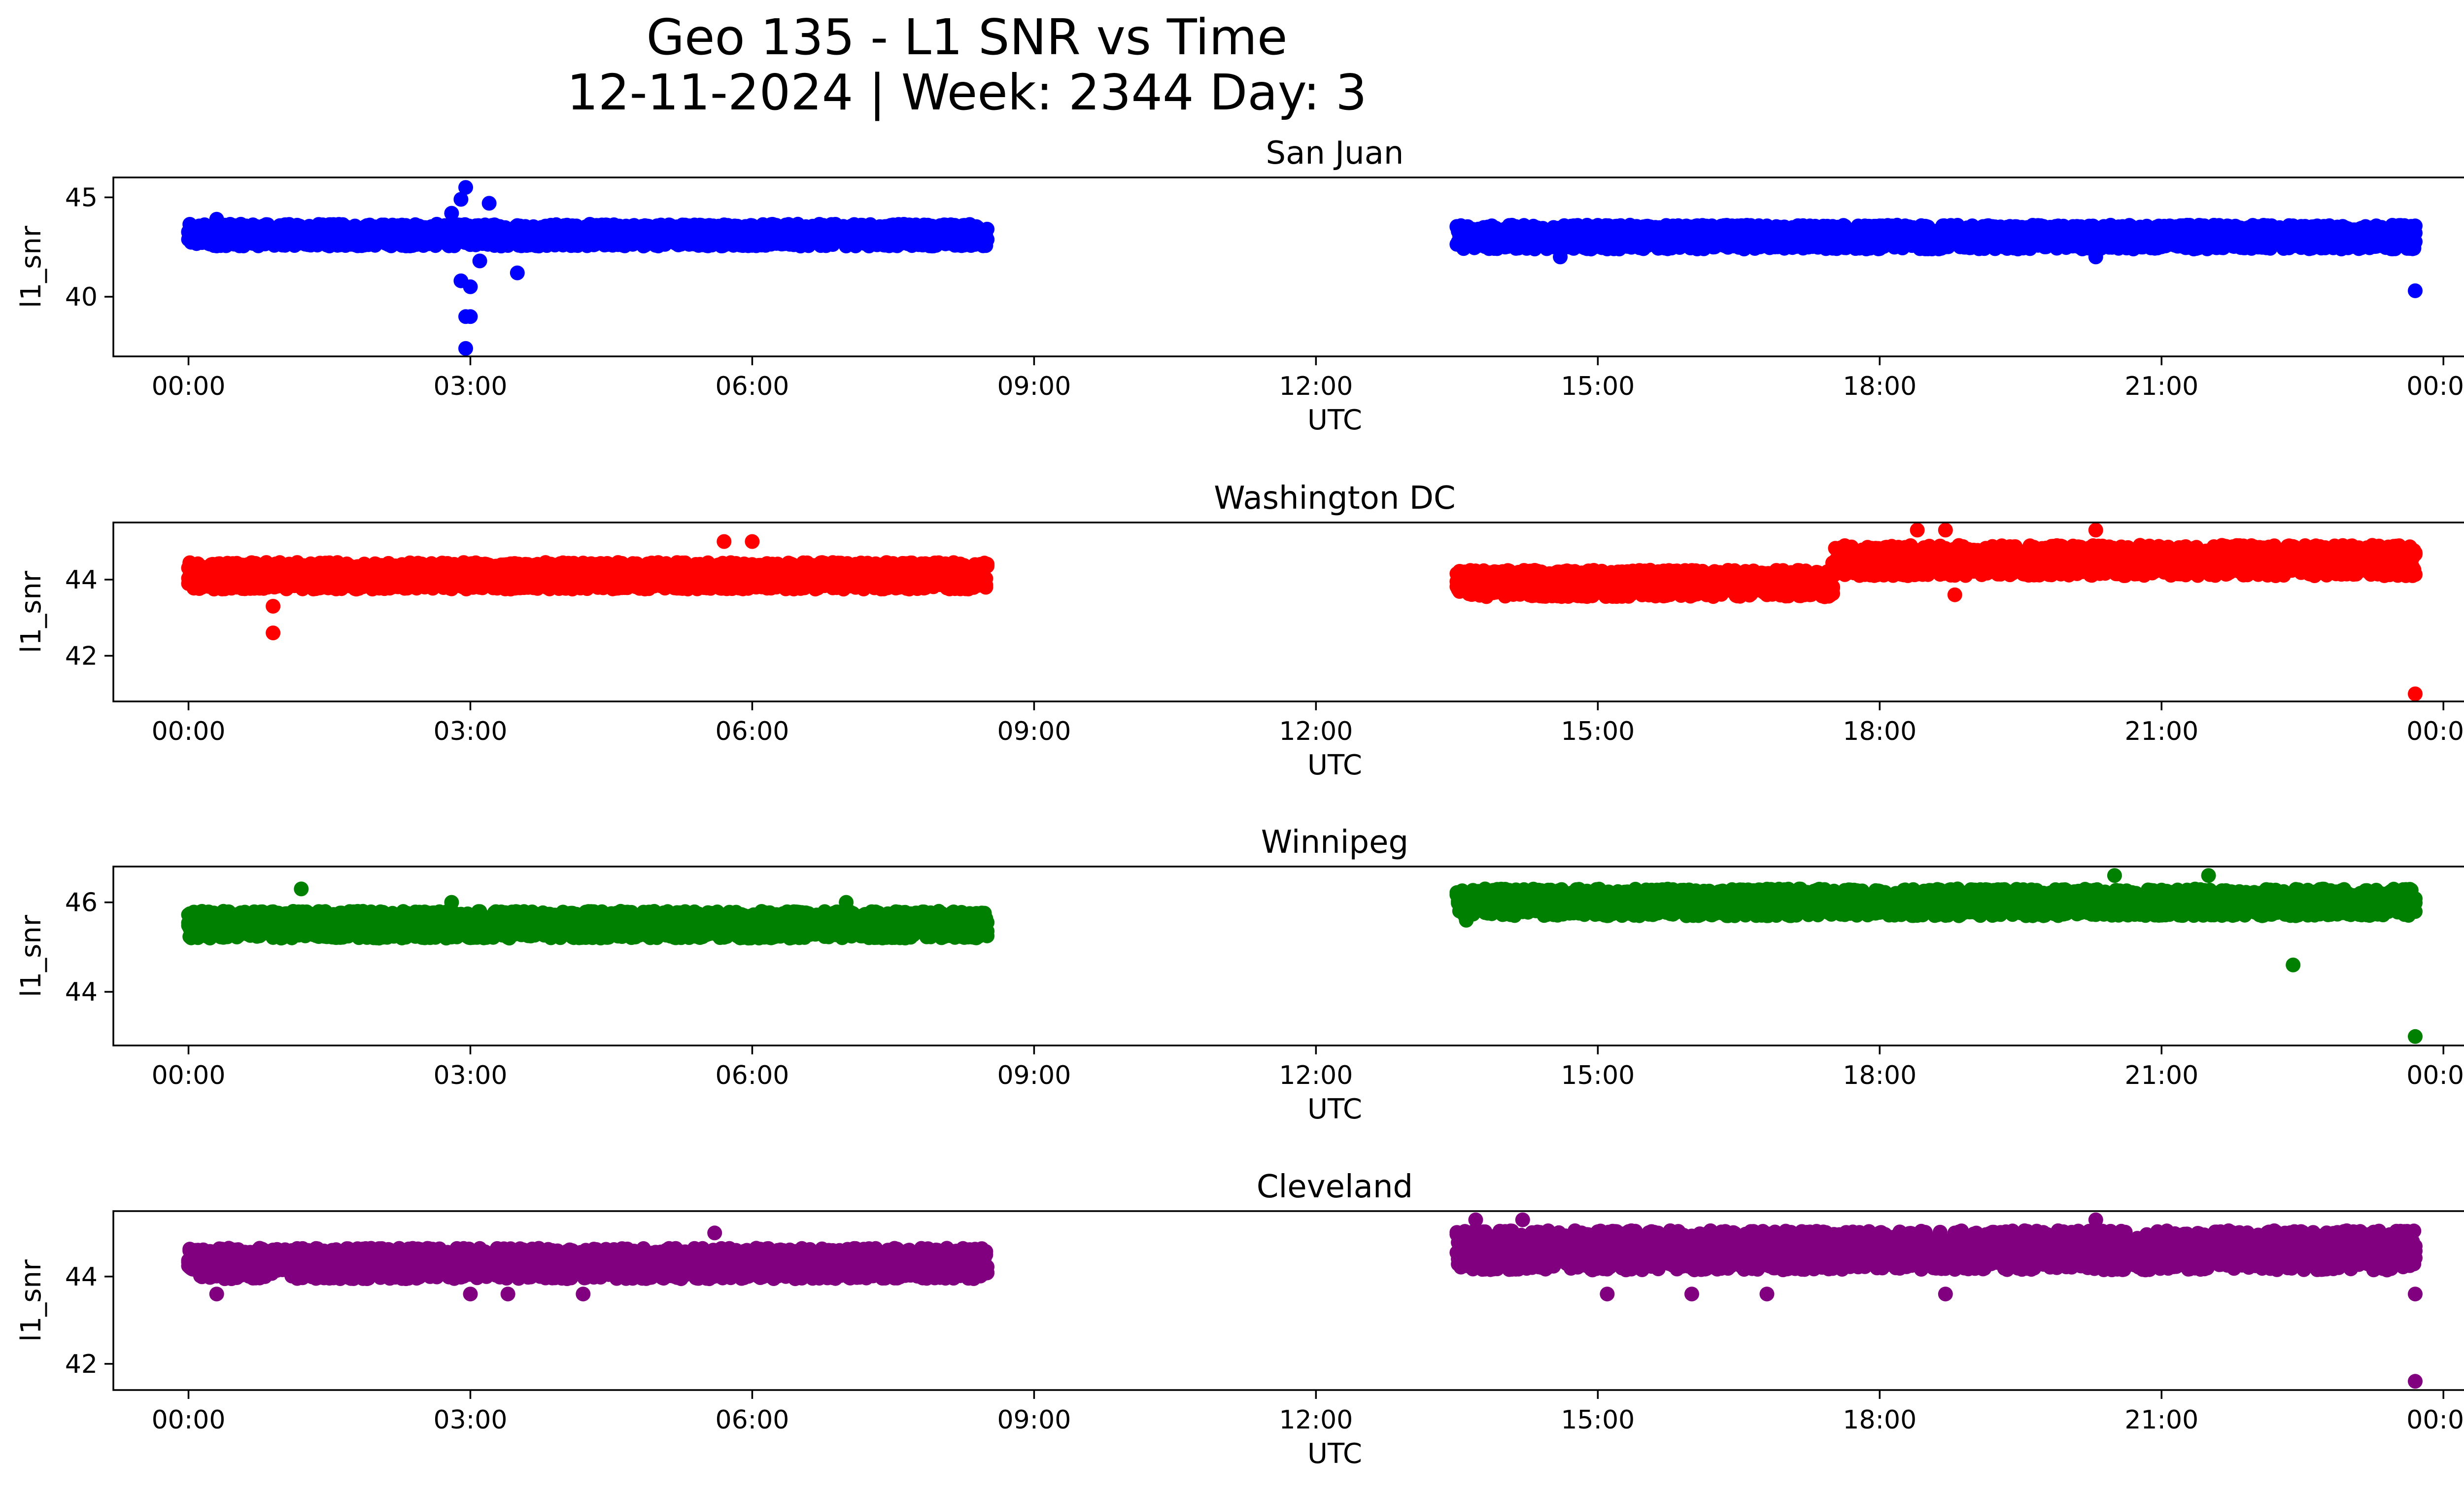  Describe the element at coordinates (752, 386) in the screenshot. I see `x-tick-label: 06:00` at that location.